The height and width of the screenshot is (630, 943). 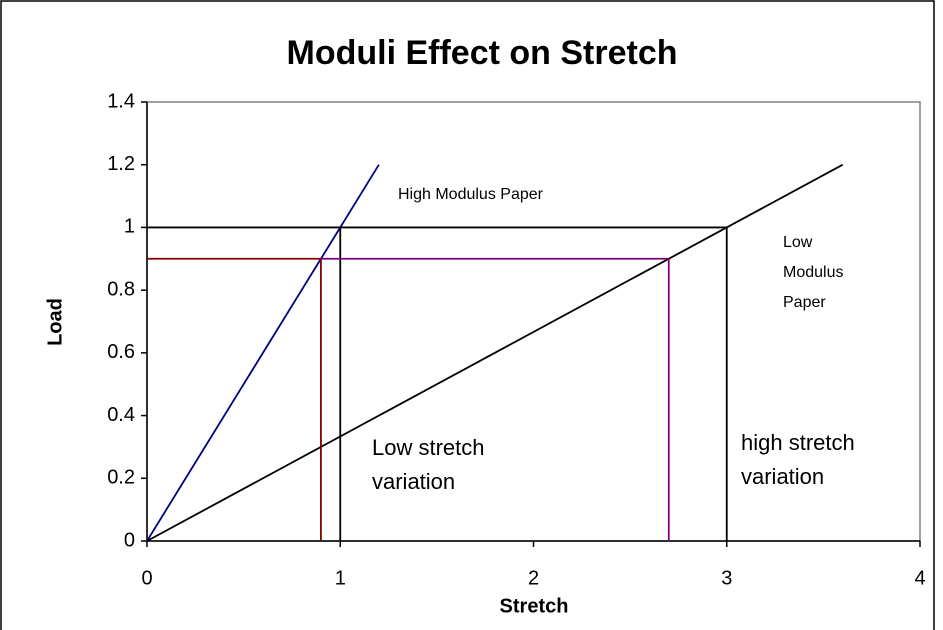 I want to click on y-tick-label: 1.4, so click(x=121, y=101).